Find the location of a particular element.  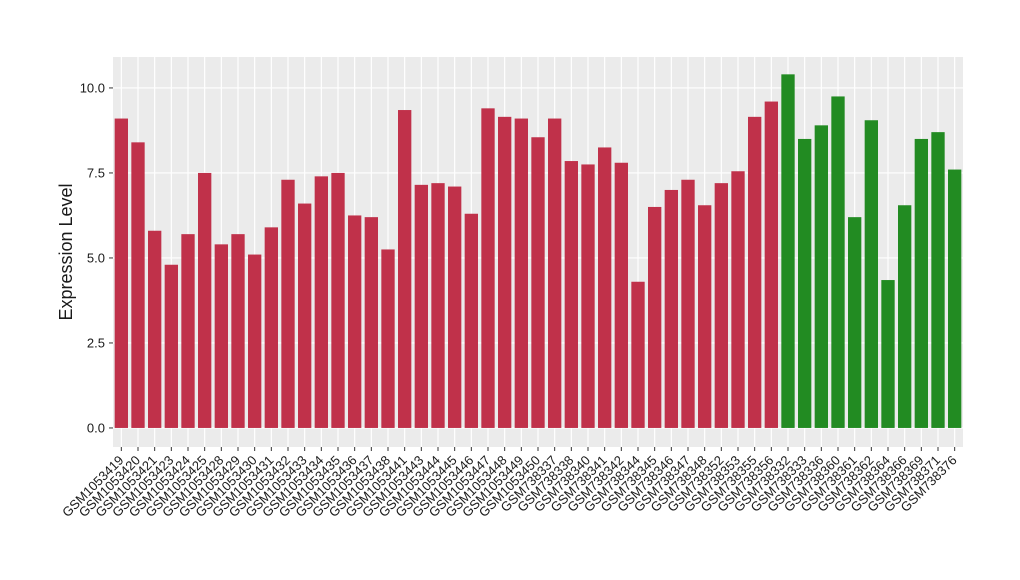

y-tick-label: 2.5 is located at coordinates (96, 342).